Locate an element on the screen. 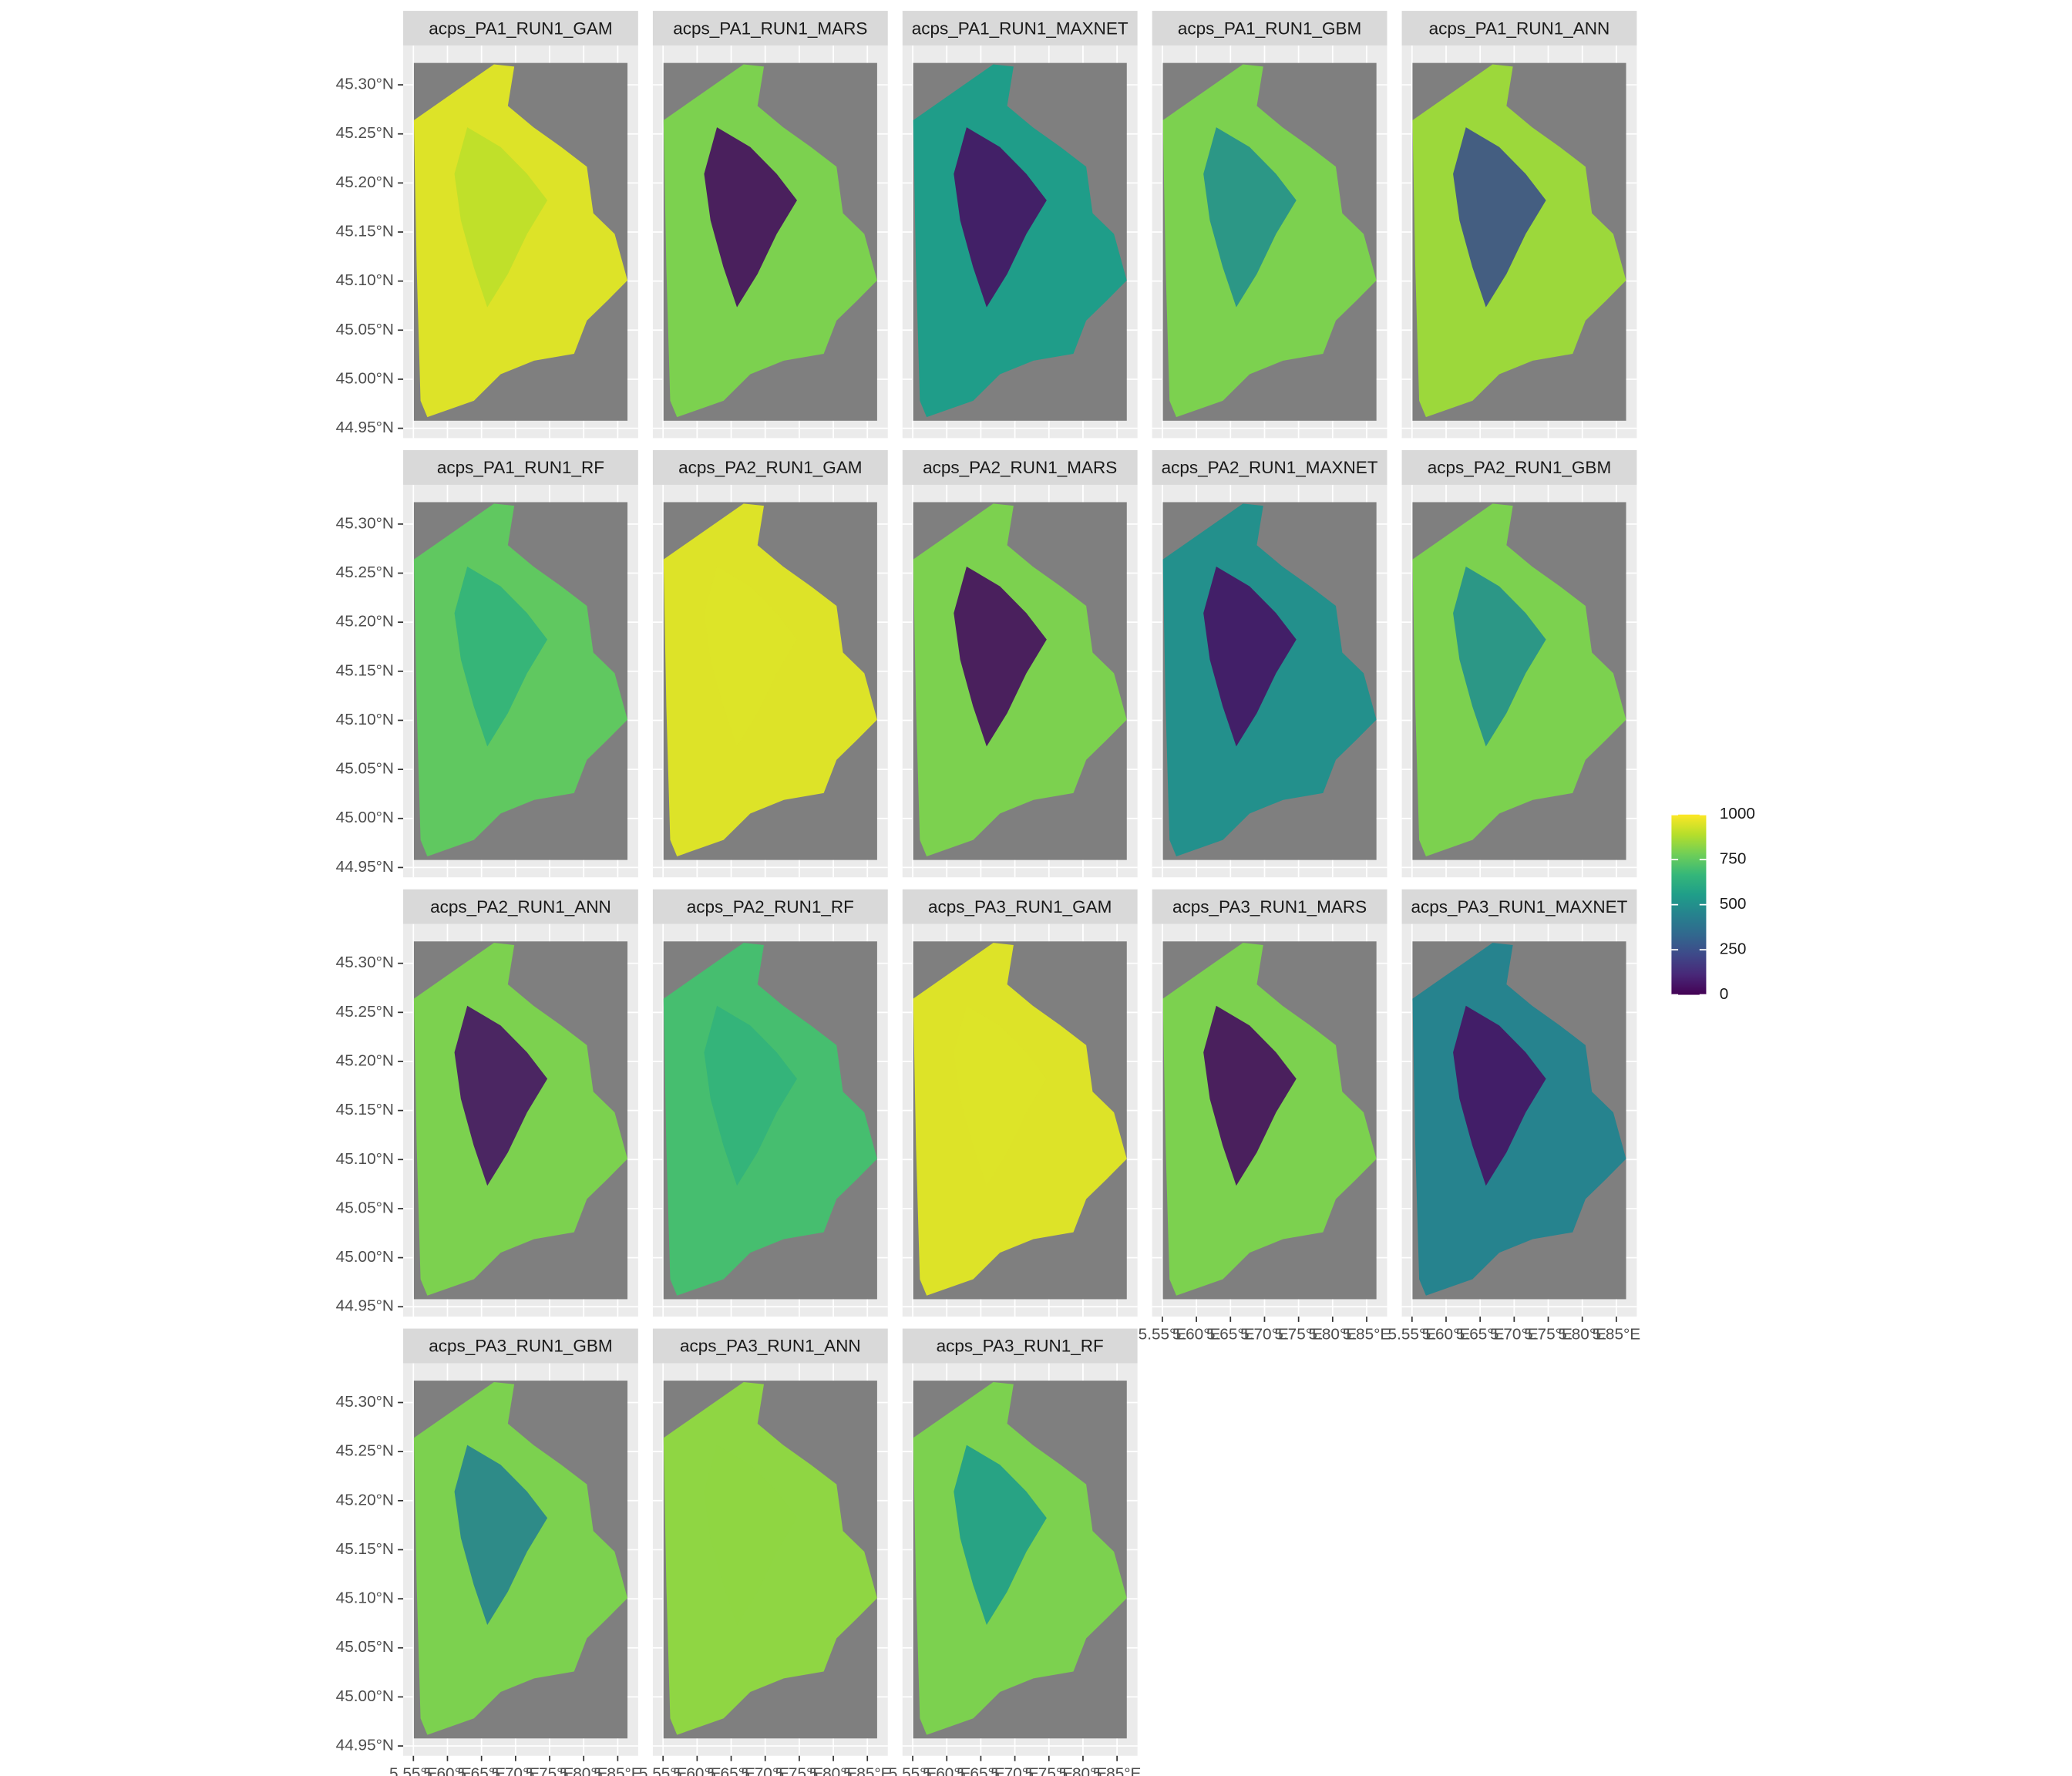  strip-title: acps_PA2_RUN1_MAXNET is located at coordinates (1270, 468).